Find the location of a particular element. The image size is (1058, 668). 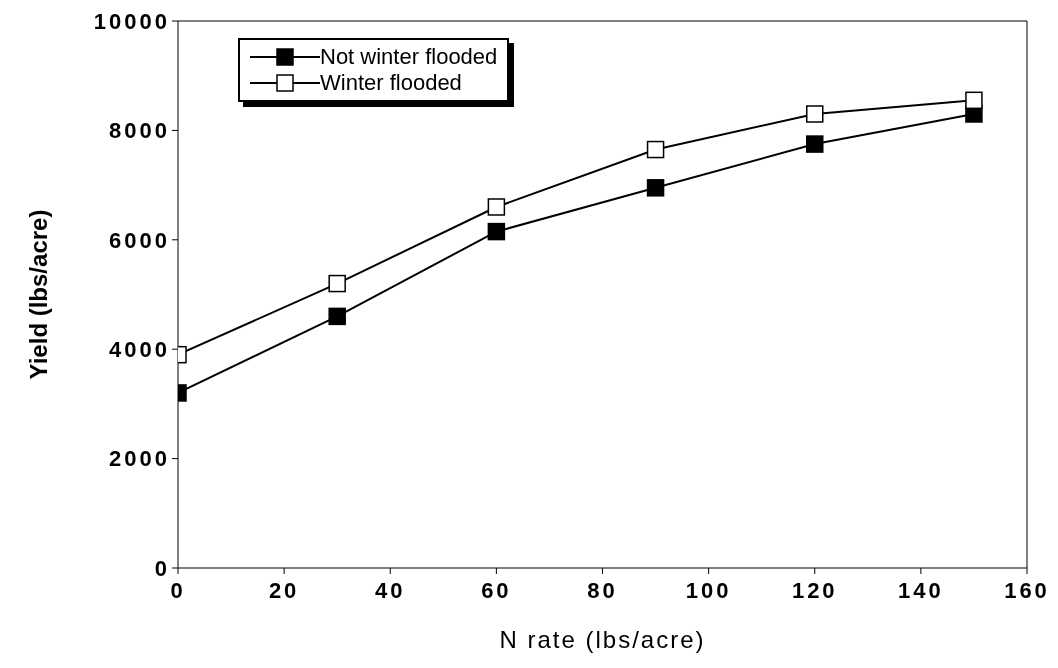

x-tick-label: 140 is located at coordinates (921, 590).